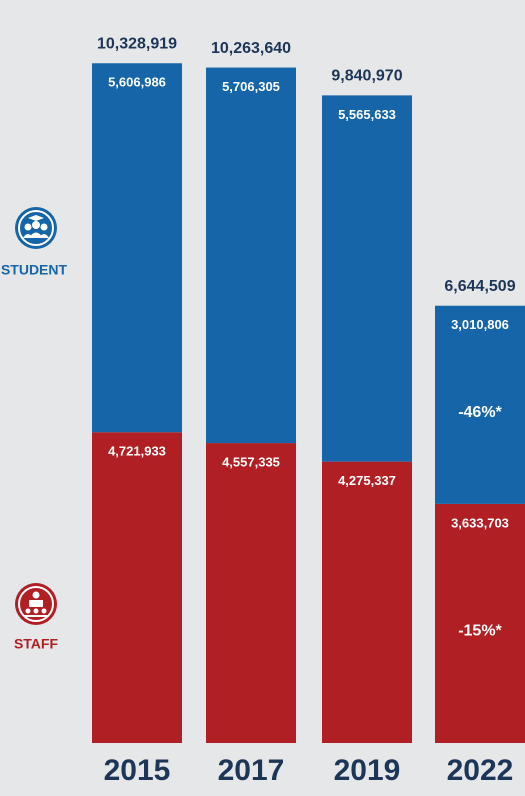  I want to click on value-label: 3,010,806, so click(480, 324).